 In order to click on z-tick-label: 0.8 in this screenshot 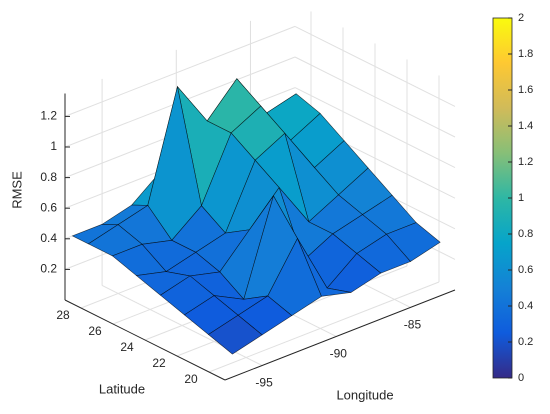, I will do `click(48, 177)`.